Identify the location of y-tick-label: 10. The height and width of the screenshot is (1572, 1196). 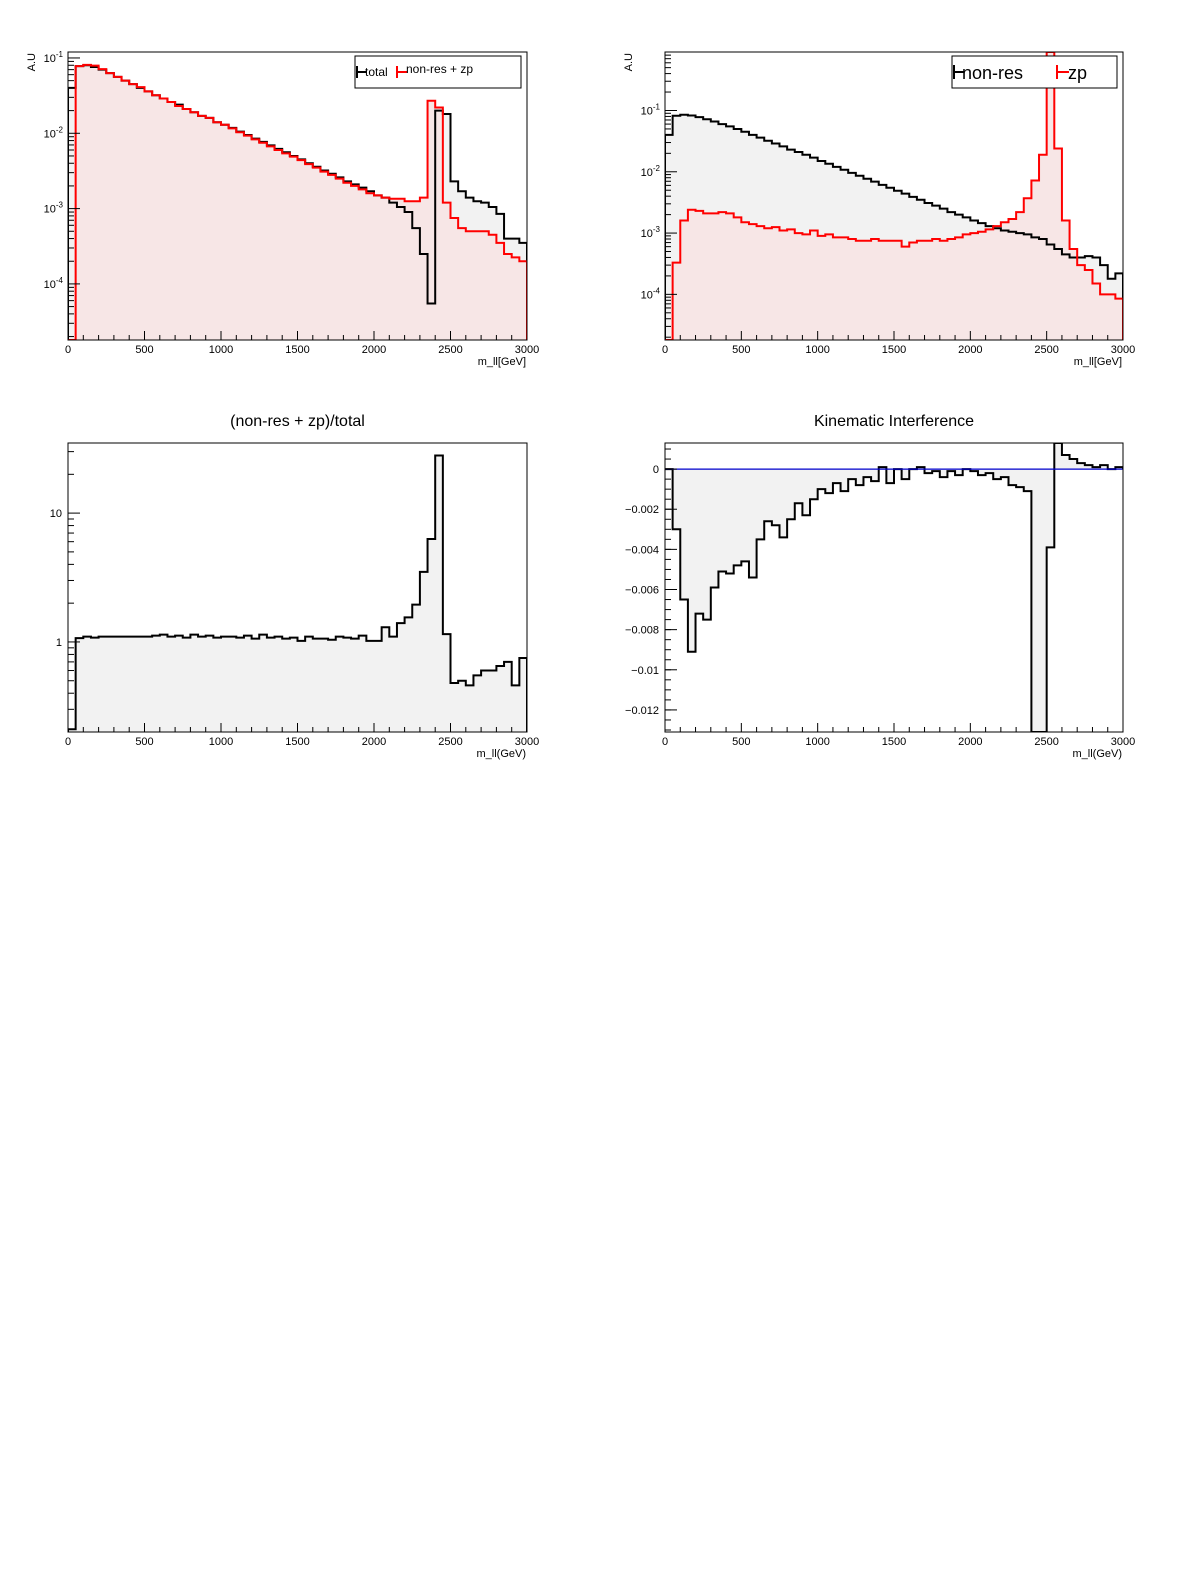
(56, 514).